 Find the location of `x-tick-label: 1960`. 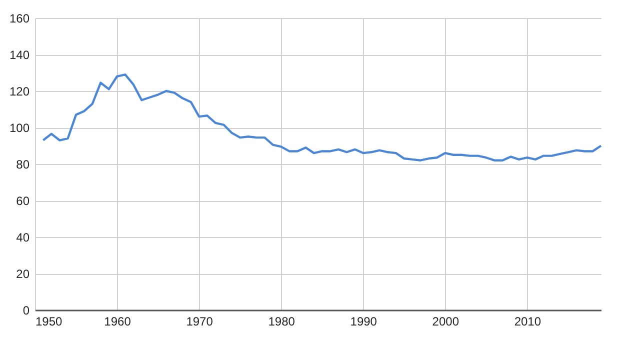

x-tick-label: 1960 is located at coordinates (118, 321).